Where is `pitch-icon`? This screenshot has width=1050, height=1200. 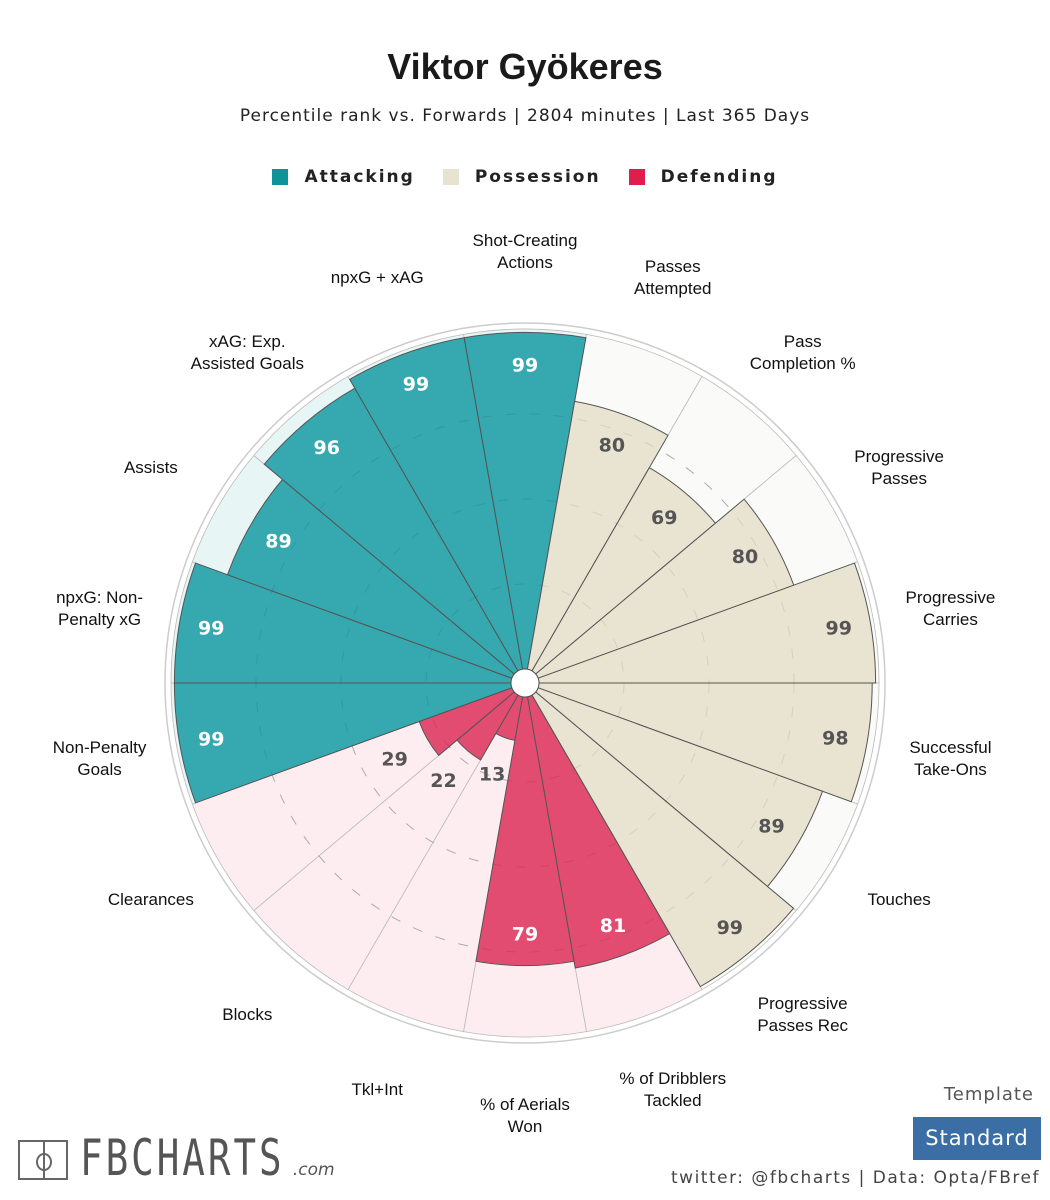 pitch-icon is located at coordinates (43, 1160).